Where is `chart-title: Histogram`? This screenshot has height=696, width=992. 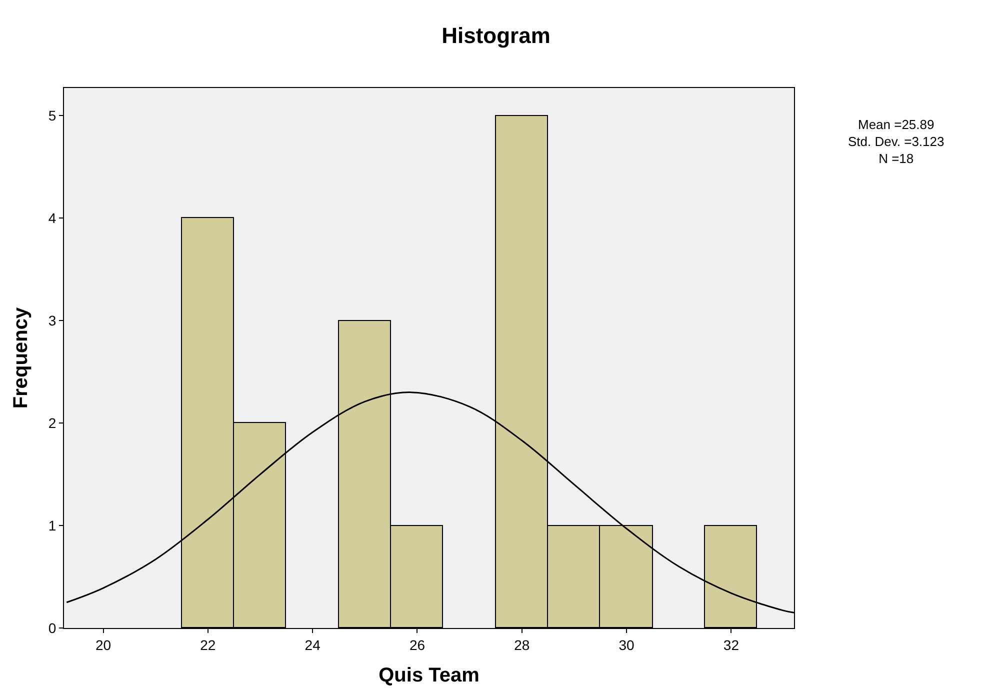
chart-title: Histogram is located at coordinates (496, 35).